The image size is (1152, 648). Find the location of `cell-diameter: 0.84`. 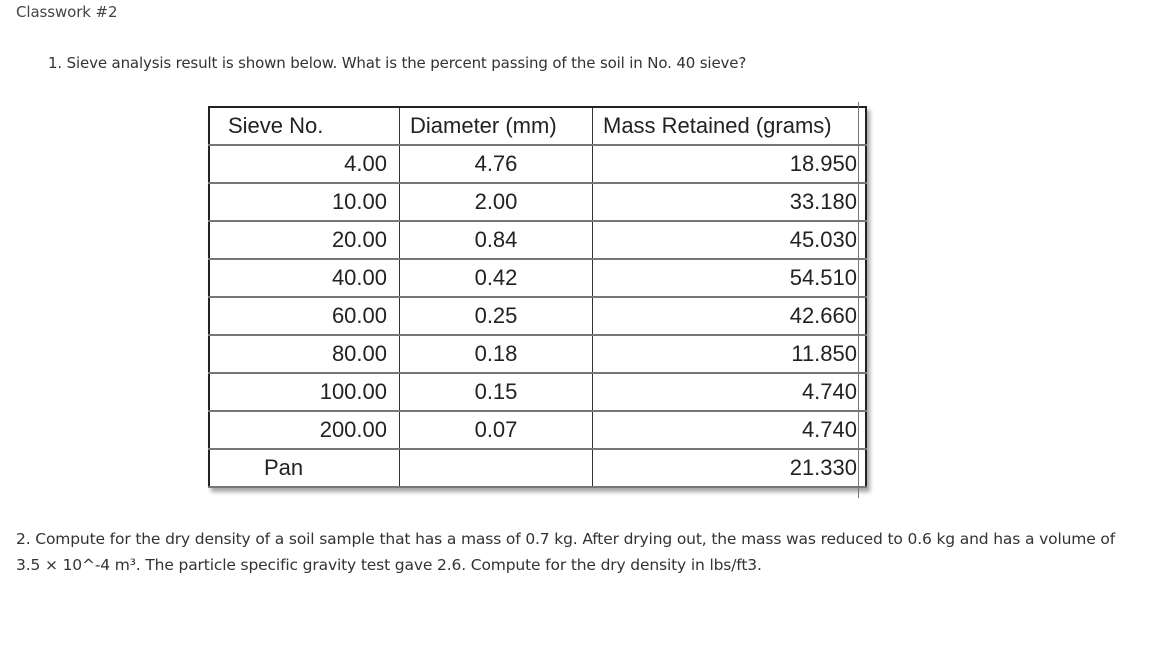

cell-diameter: 0.84 is located at coordinates (496, 240).